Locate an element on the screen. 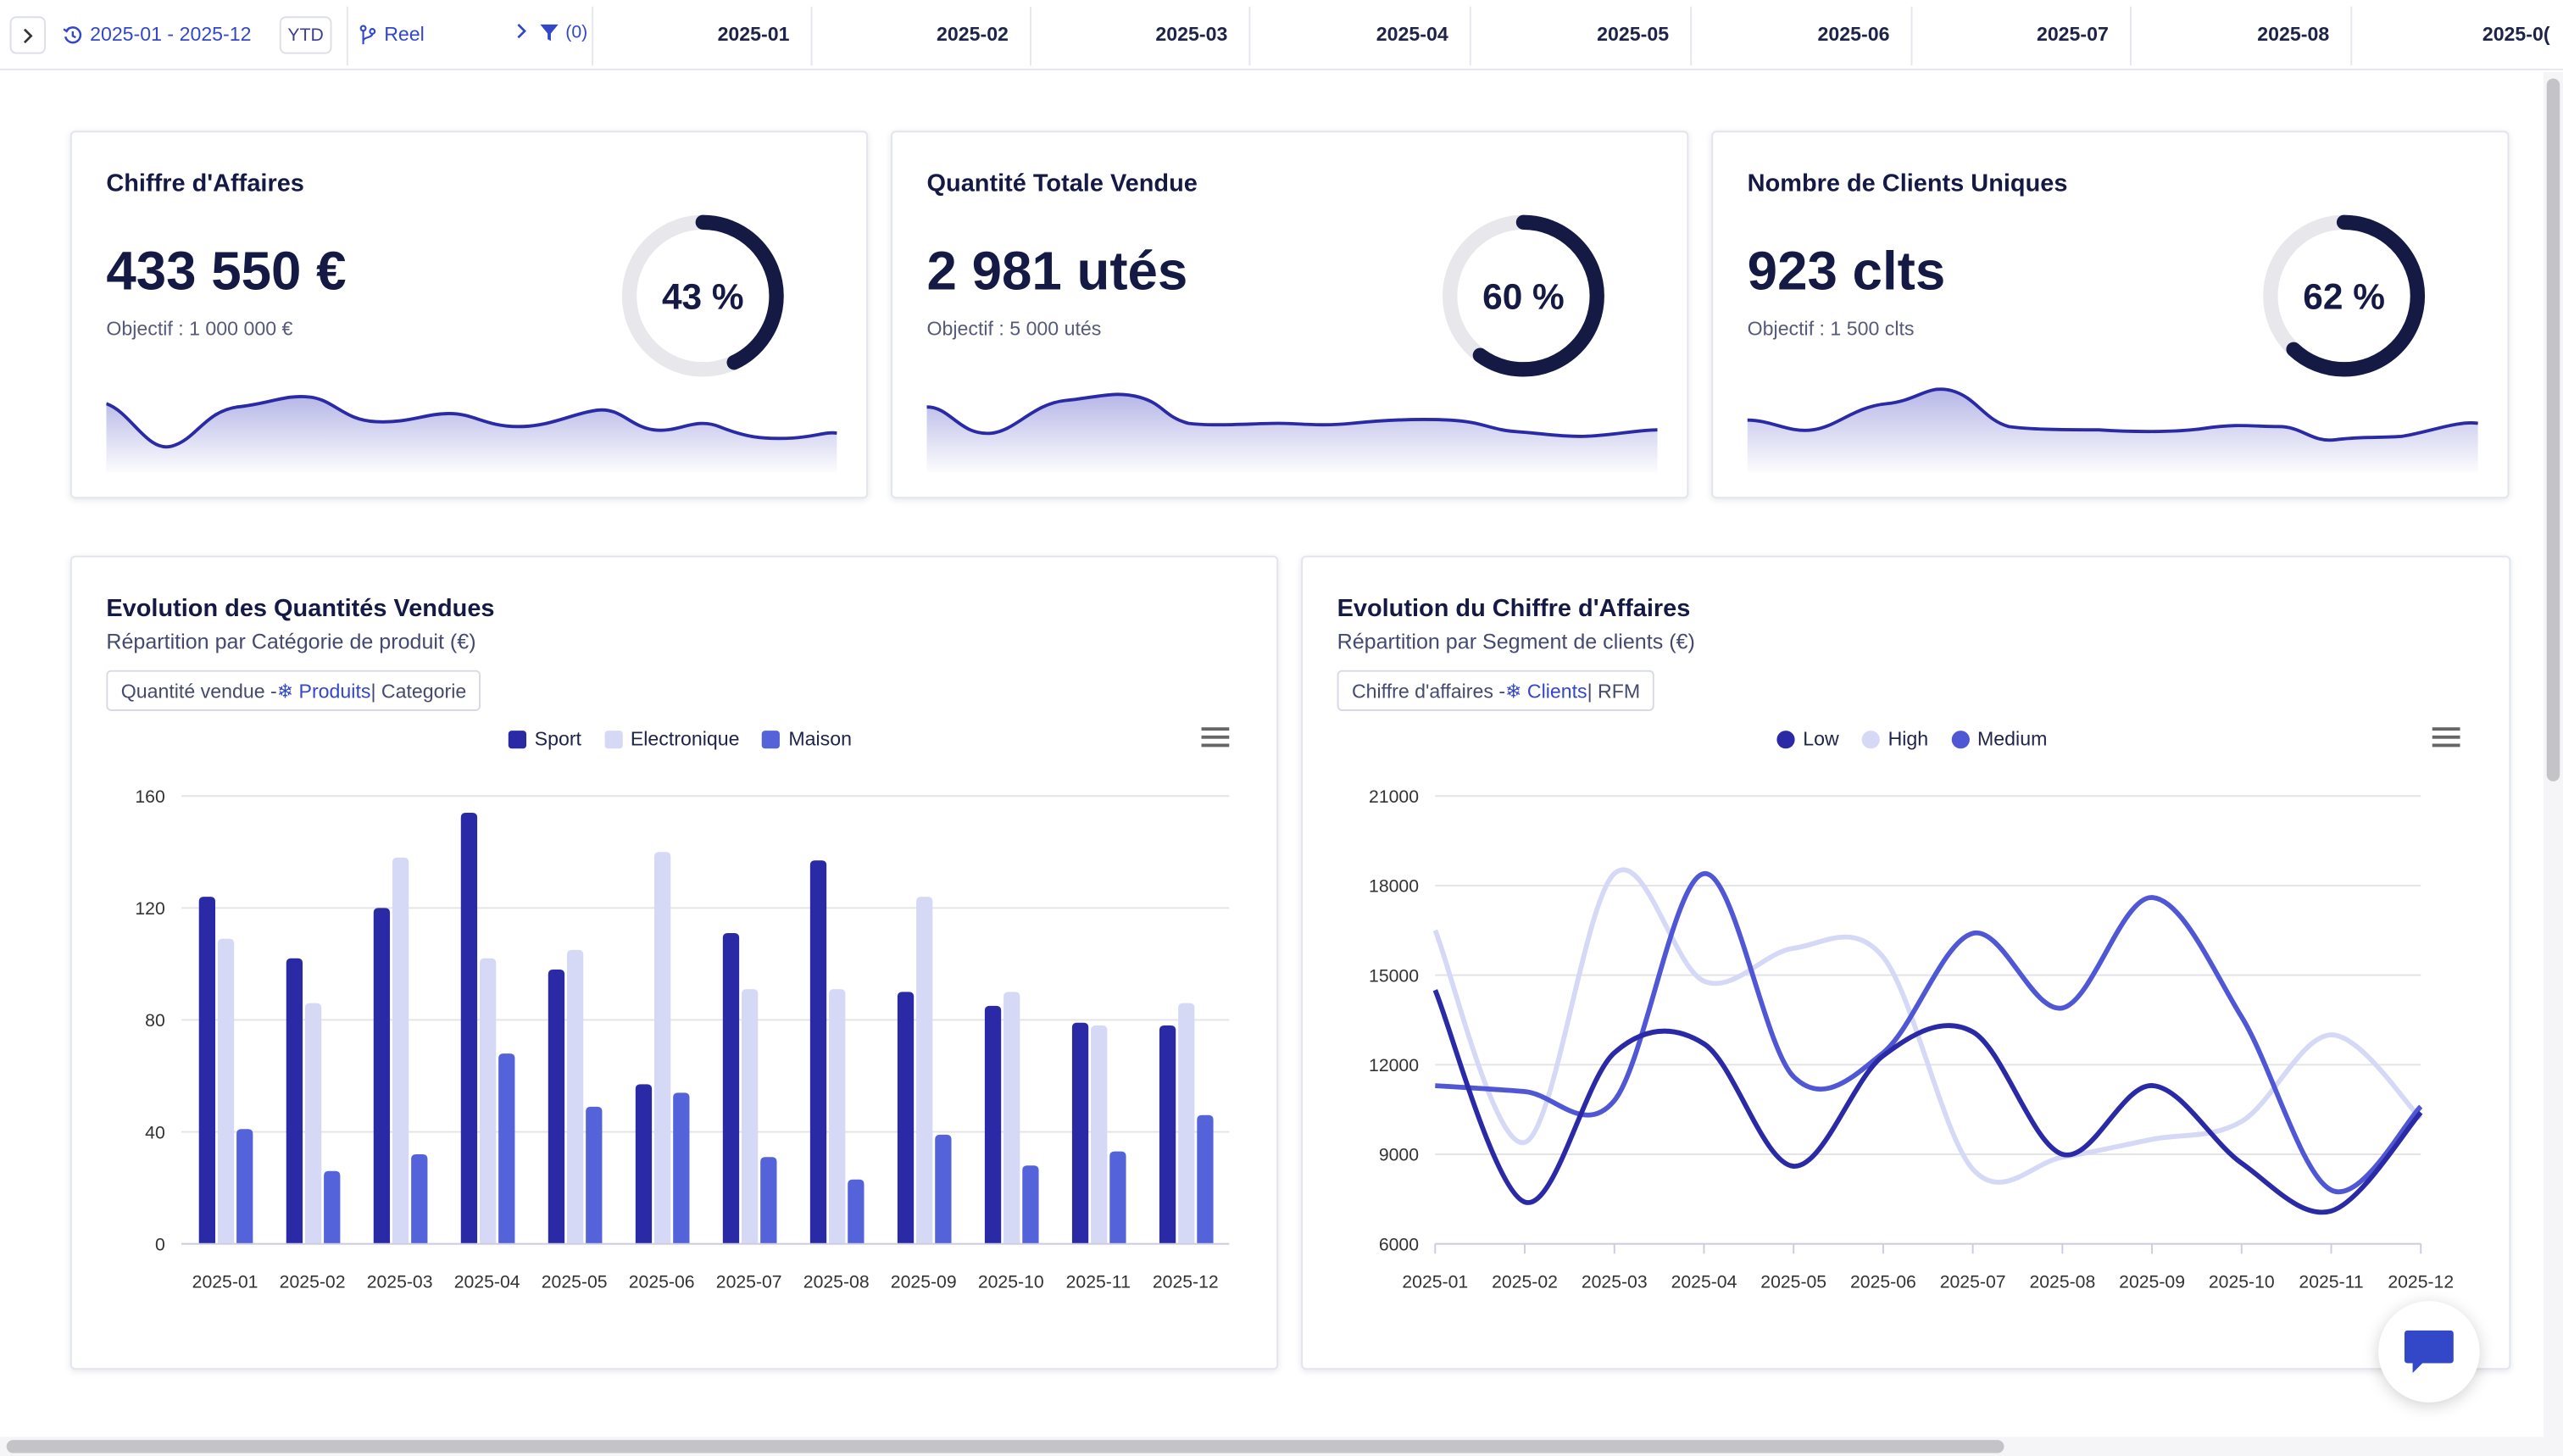 This screenshot has height=1456, width=2563. chart-legend: Low High Medium is located at coordinates (1912, 738).